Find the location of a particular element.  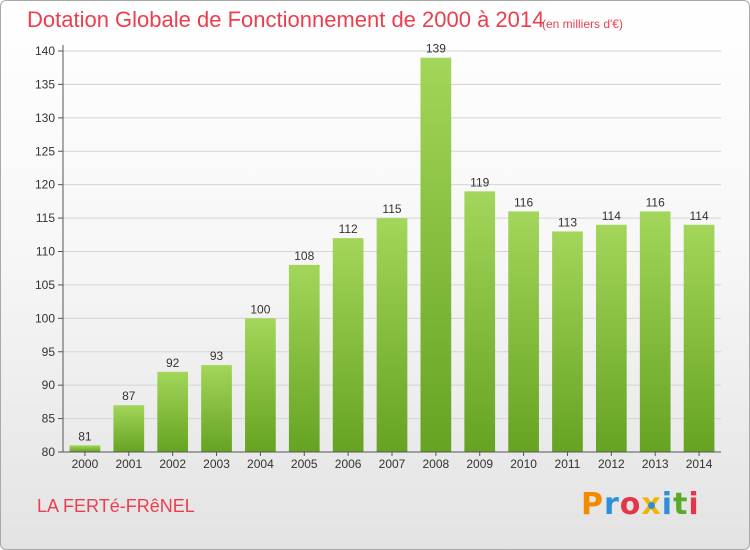

x-tick-label: 2007 is located at coordinates (392, 464).